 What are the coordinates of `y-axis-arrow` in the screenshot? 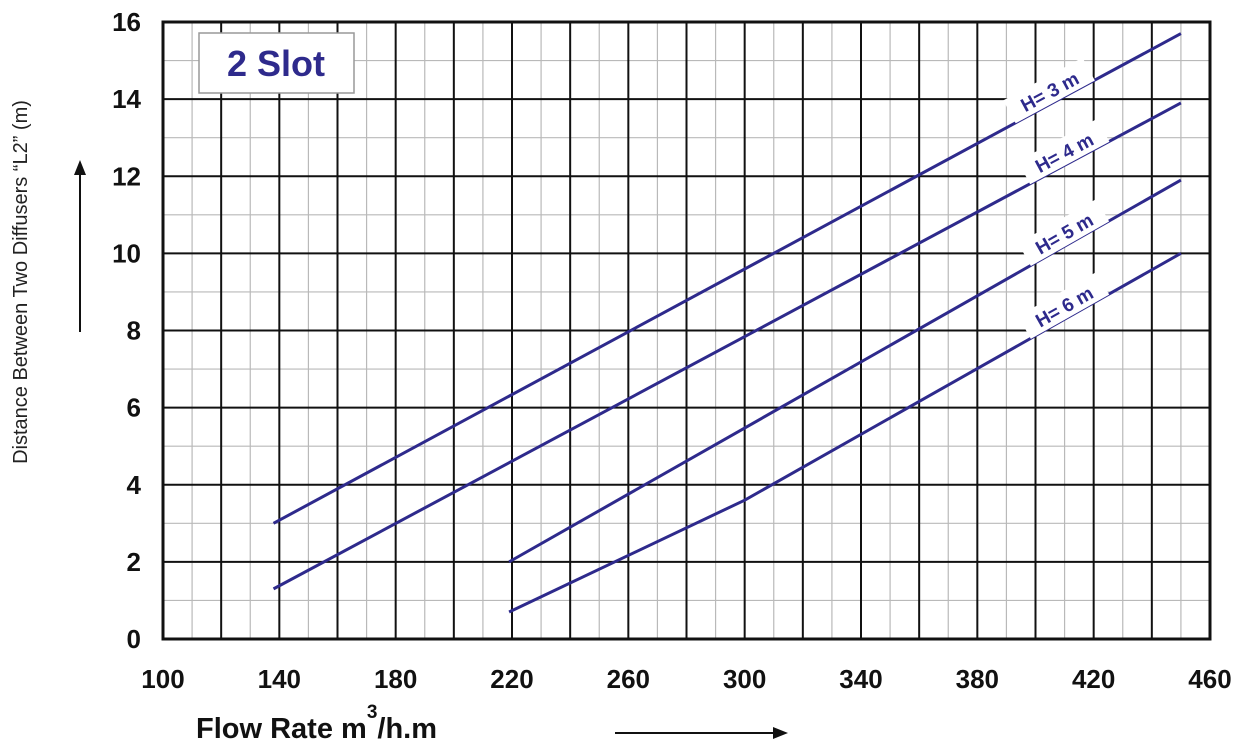 It's located at (80, 246).